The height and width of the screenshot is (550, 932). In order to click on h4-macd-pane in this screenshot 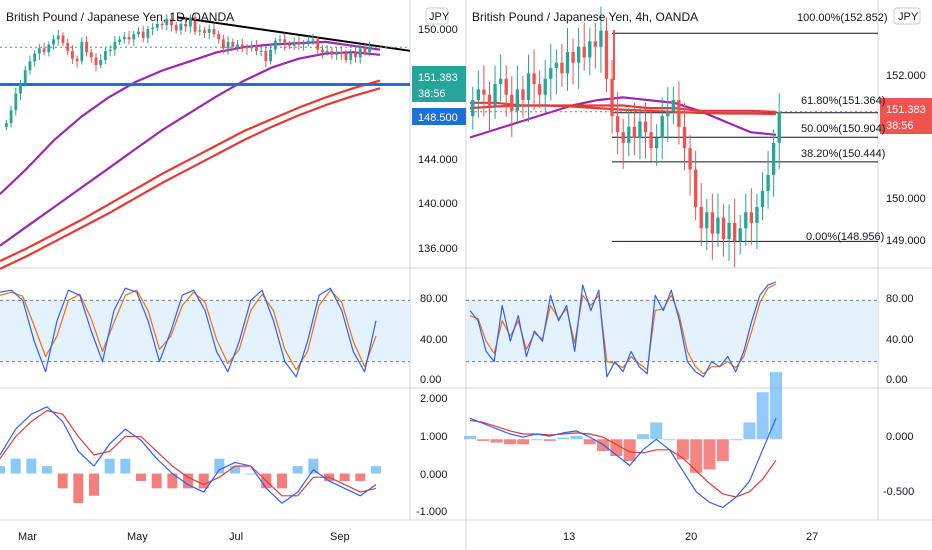, I will do `click(623, 440)`.